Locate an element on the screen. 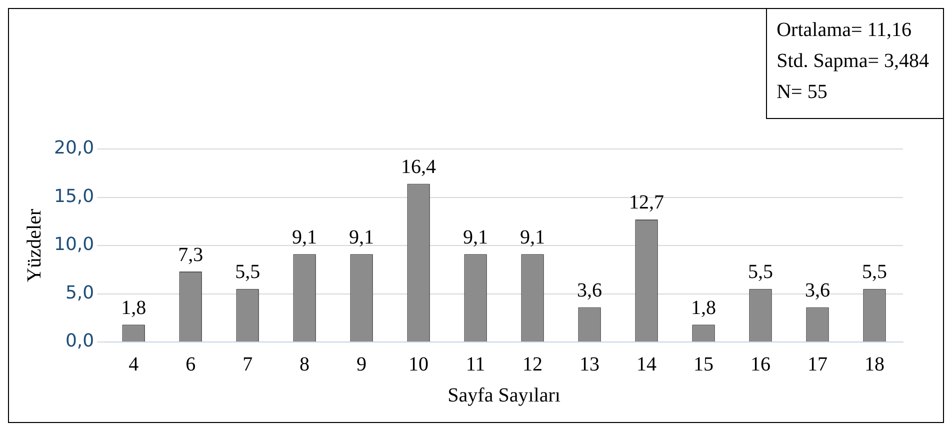 This screenshot has height=431, width=952. y-tick-label: 5,0 is located at coordinates (79, 293).